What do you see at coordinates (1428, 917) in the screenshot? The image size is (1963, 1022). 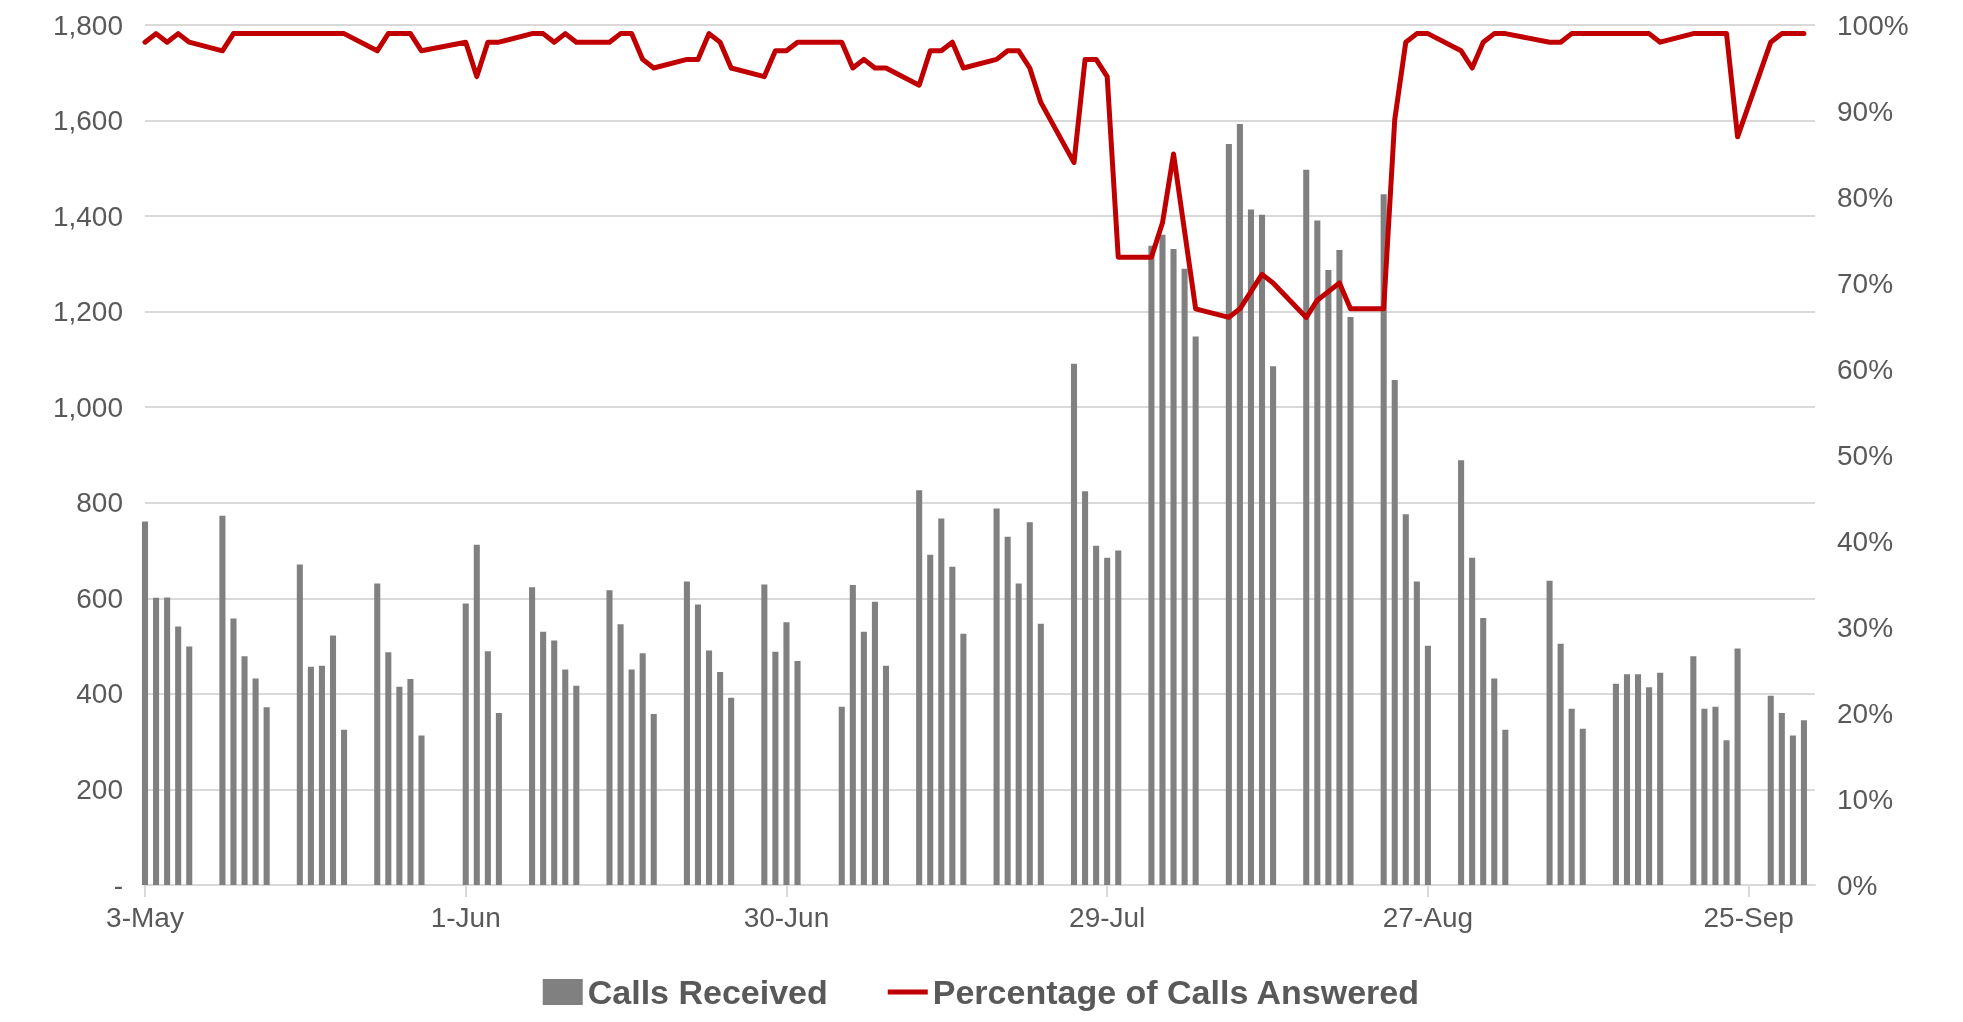 I see `x-tick-label: 27-Aug` at bounding box center [1428, 917].